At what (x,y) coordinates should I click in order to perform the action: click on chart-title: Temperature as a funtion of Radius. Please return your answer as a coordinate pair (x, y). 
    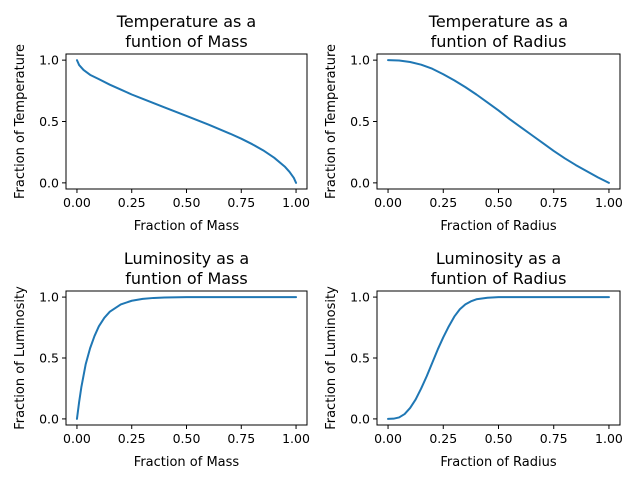
    Looking at the image, I should click on (498, 31).